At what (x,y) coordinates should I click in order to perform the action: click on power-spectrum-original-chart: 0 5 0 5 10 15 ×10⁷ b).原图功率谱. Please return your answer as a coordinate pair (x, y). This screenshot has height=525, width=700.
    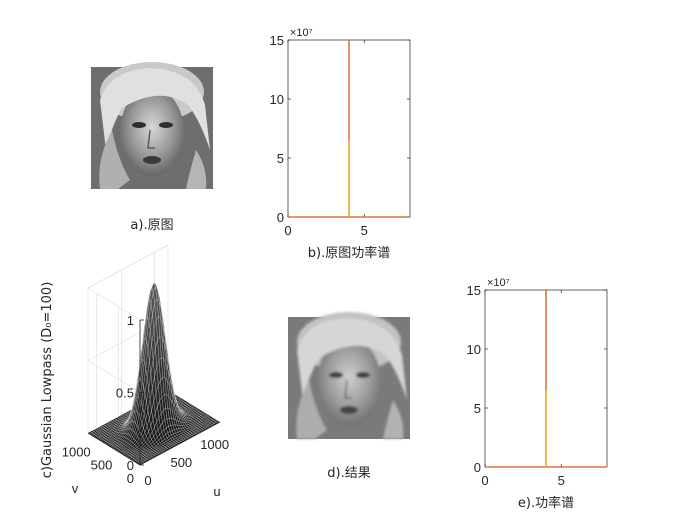
    Looking at the image, I should click on (340, 144).